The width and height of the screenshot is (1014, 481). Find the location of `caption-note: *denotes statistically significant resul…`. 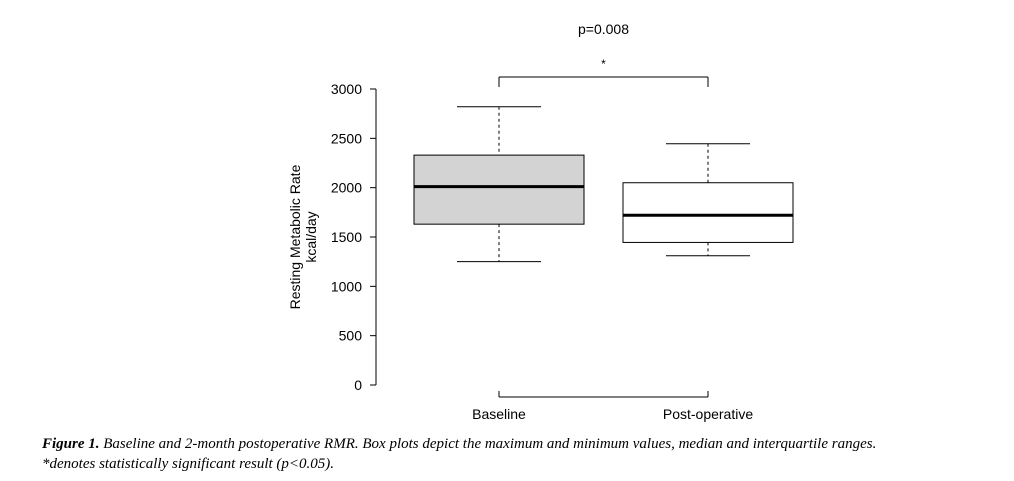

caption-note: *denotes statistically significant resul… is located at coordinates (188, 464).